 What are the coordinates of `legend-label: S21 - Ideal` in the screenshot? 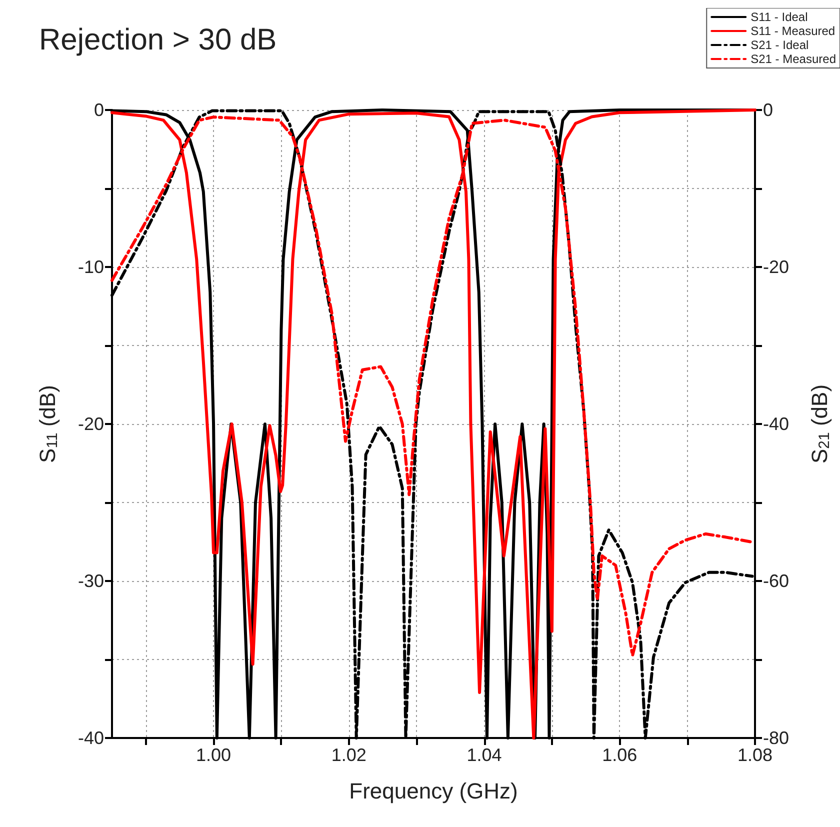 It's located at (779, 45).